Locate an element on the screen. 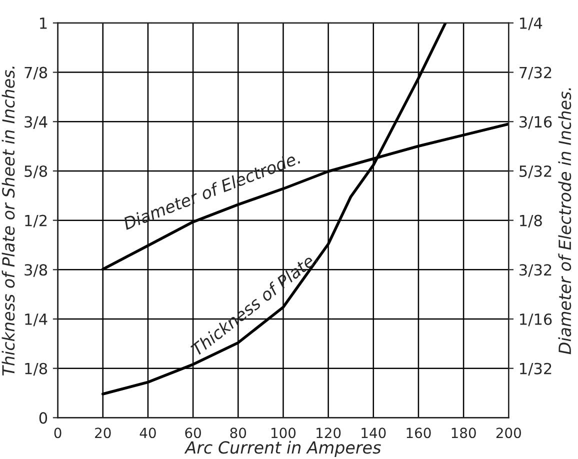 The image size is (578, 459). y2-tick-label: 3/16 is located at coordinates (536, 122).